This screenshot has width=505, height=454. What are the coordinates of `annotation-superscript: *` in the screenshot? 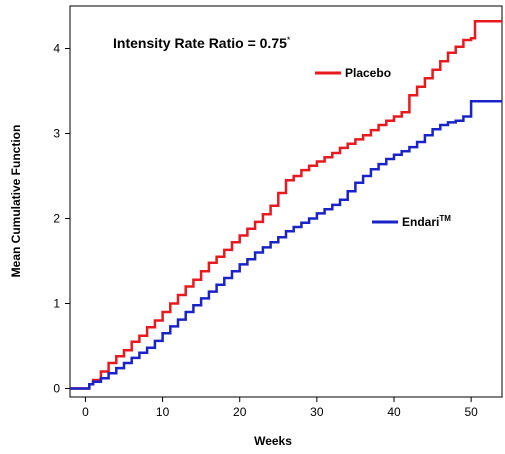 It's located at (289, 40).